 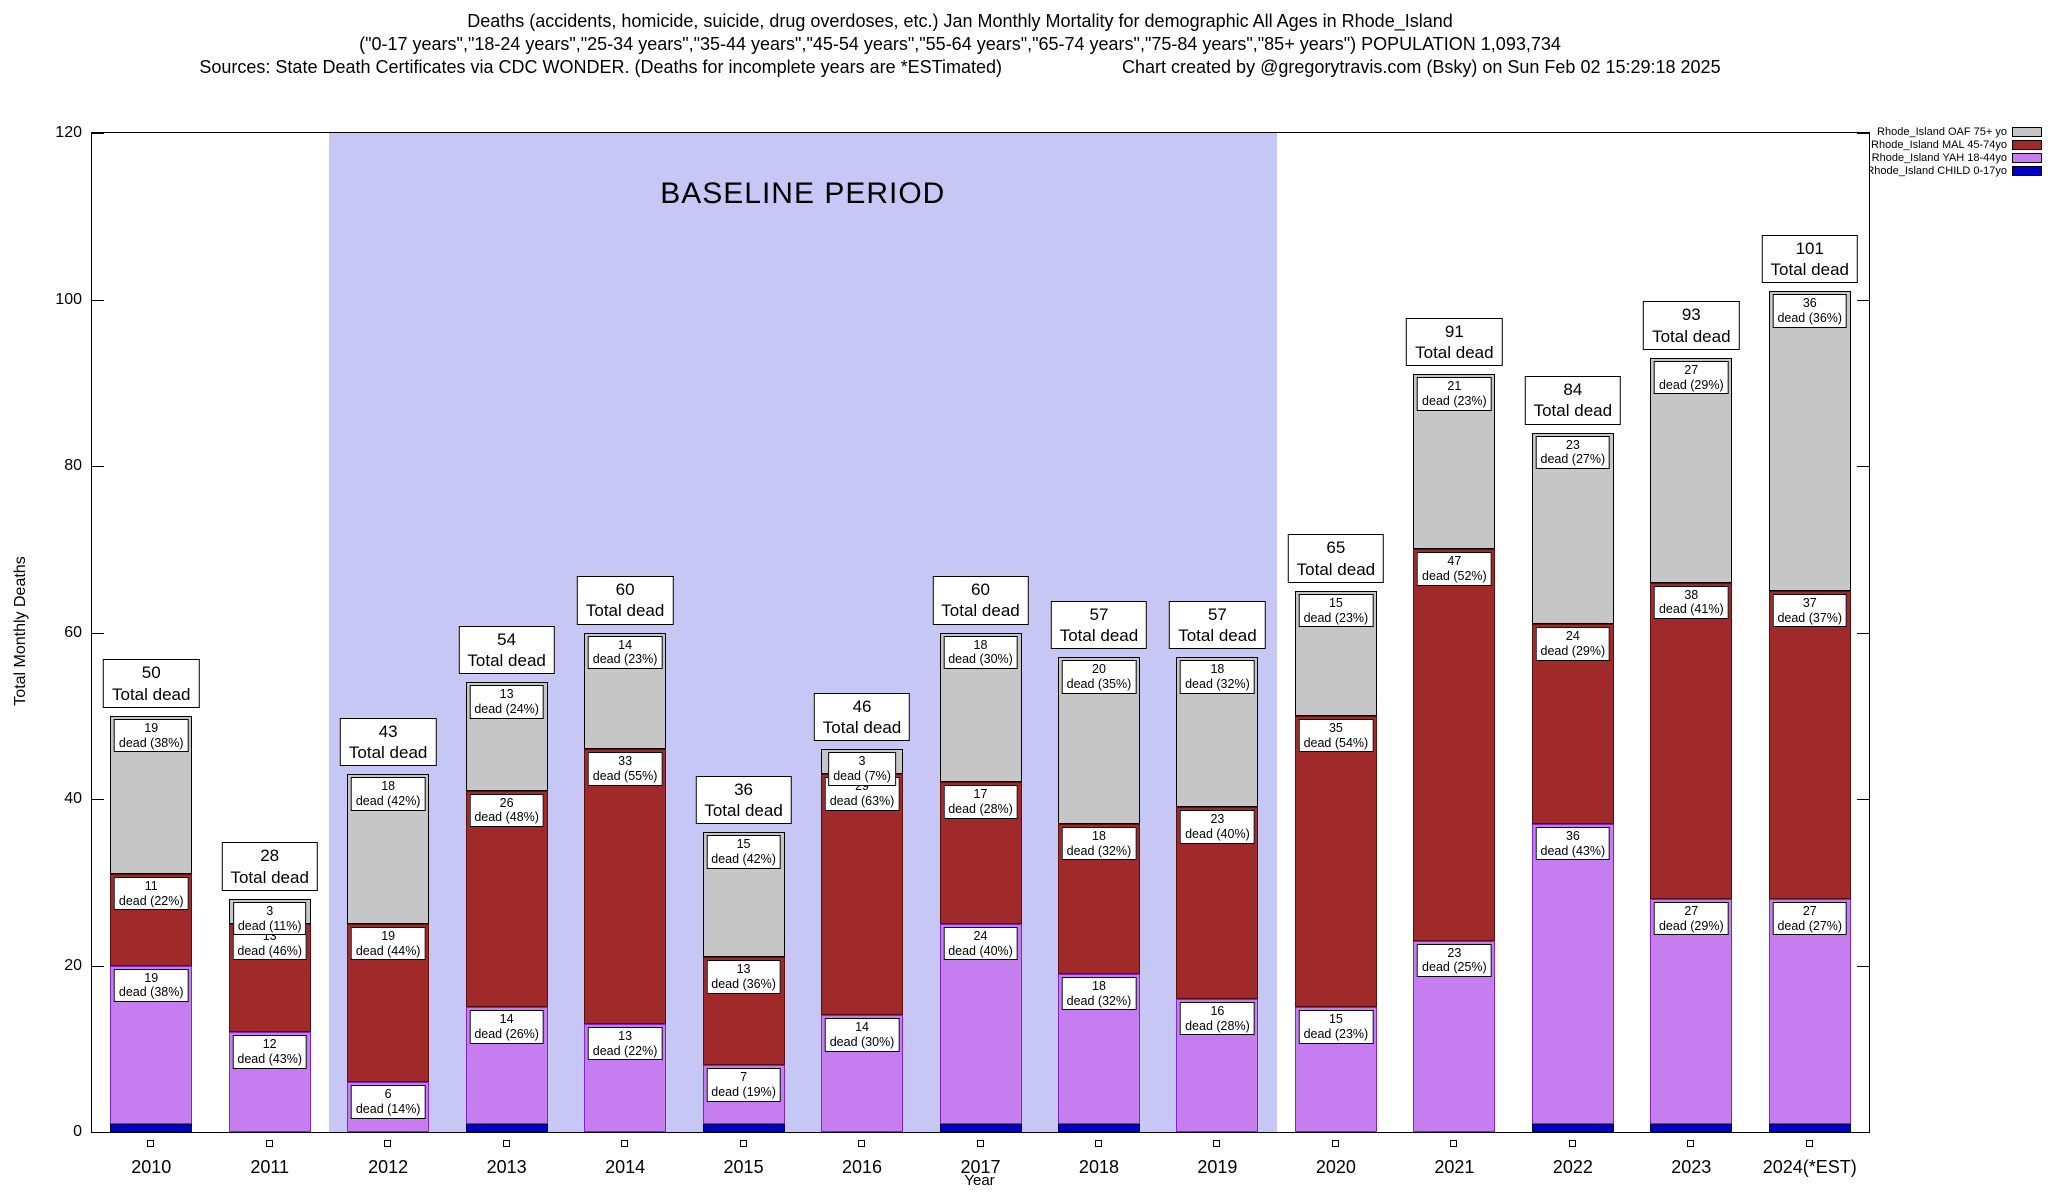 What do you see at coordinates (1335, 602) in the screenshot?
I see `segment-value: 15` at bounding box center [1335, 602].